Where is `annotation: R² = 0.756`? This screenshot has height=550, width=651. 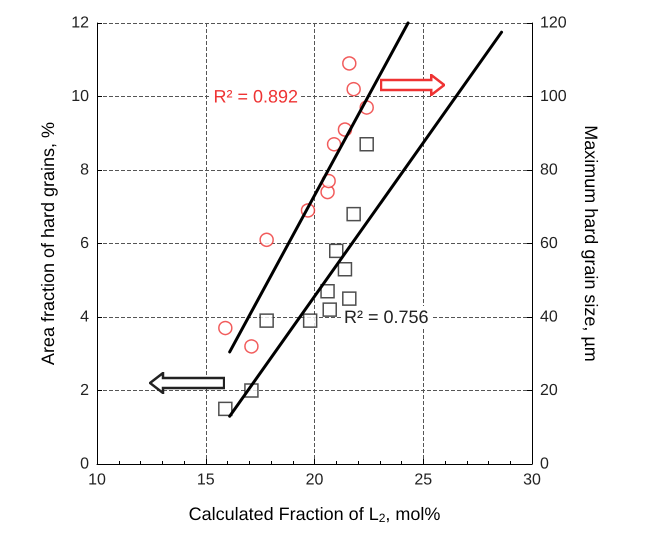 annotation: R² = 0.756 is located at coordinates (386, 317).